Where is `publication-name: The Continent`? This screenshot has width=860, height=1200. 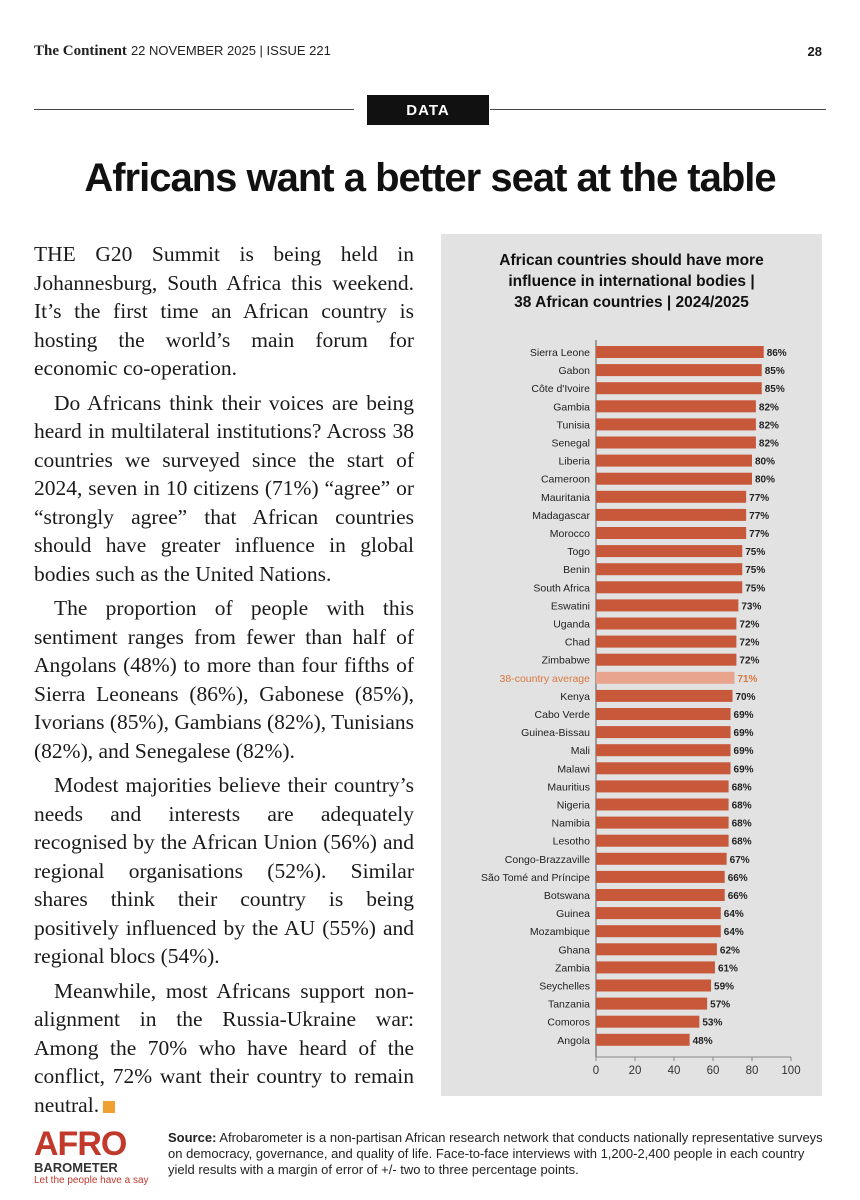 publication-name: The Continent is located at coordinates (80, 51).